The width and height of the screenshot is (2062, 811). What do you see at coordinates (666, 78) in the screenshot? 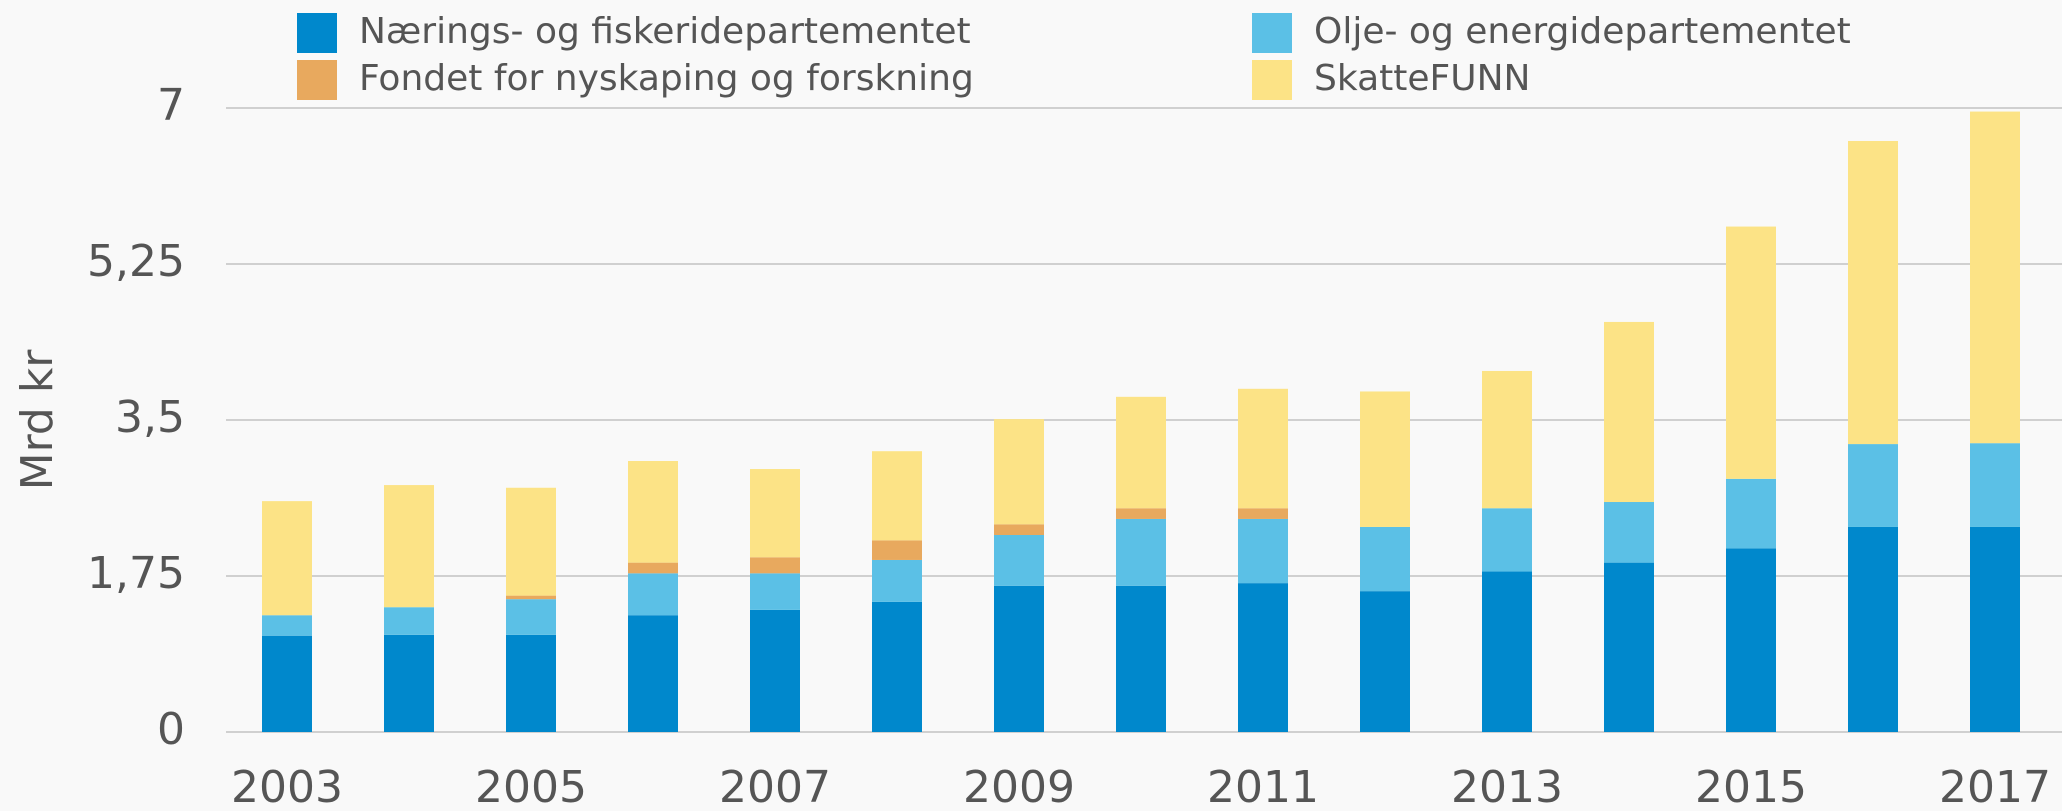
I see `legend-label: Fondet for nyskaping og forskning` at bounding box center [666, 78].